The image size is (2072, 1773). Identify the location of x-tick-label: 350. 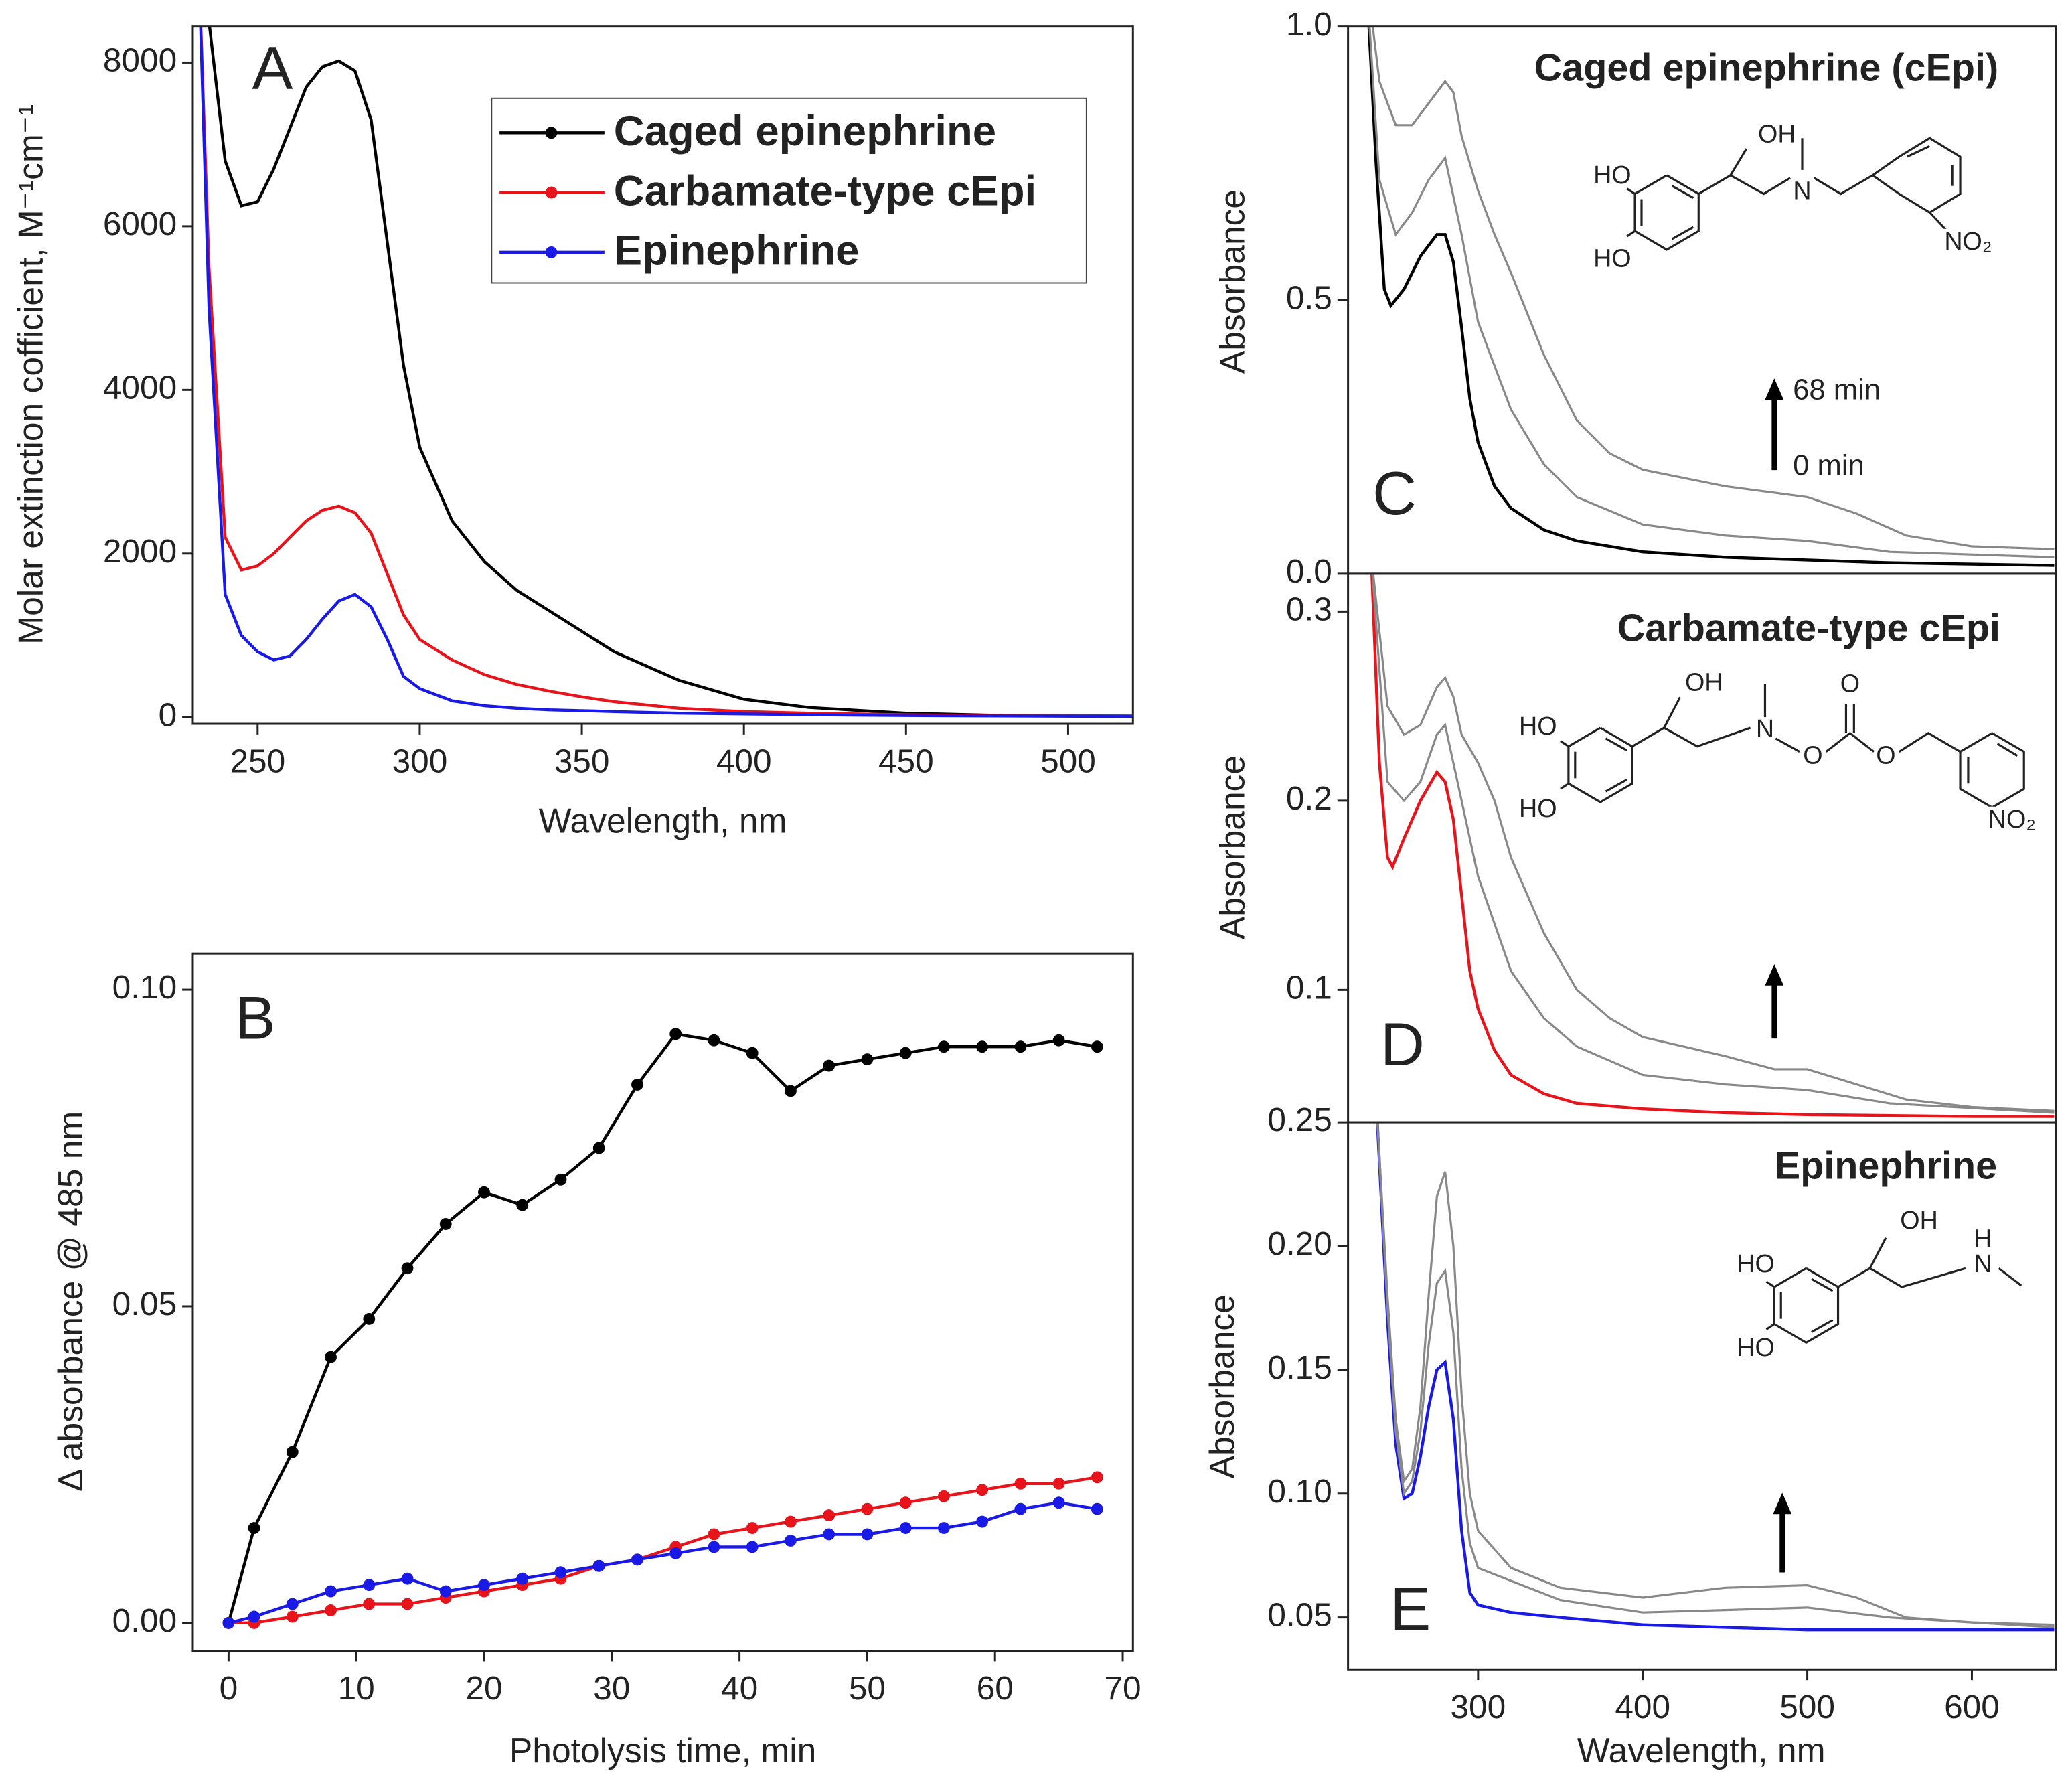
(582, 761).